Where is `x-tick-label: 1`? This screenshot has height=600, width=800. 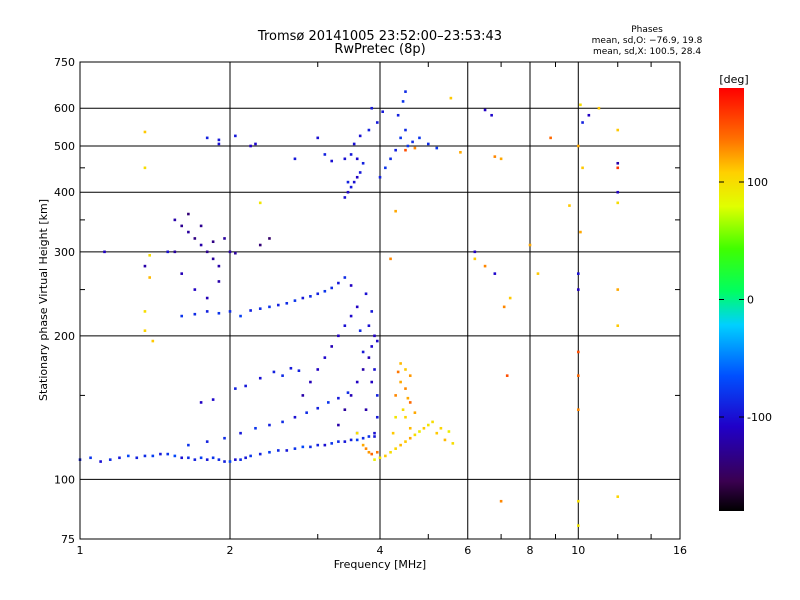
x-tick-label: 1 is located at coordinates (80, 550).